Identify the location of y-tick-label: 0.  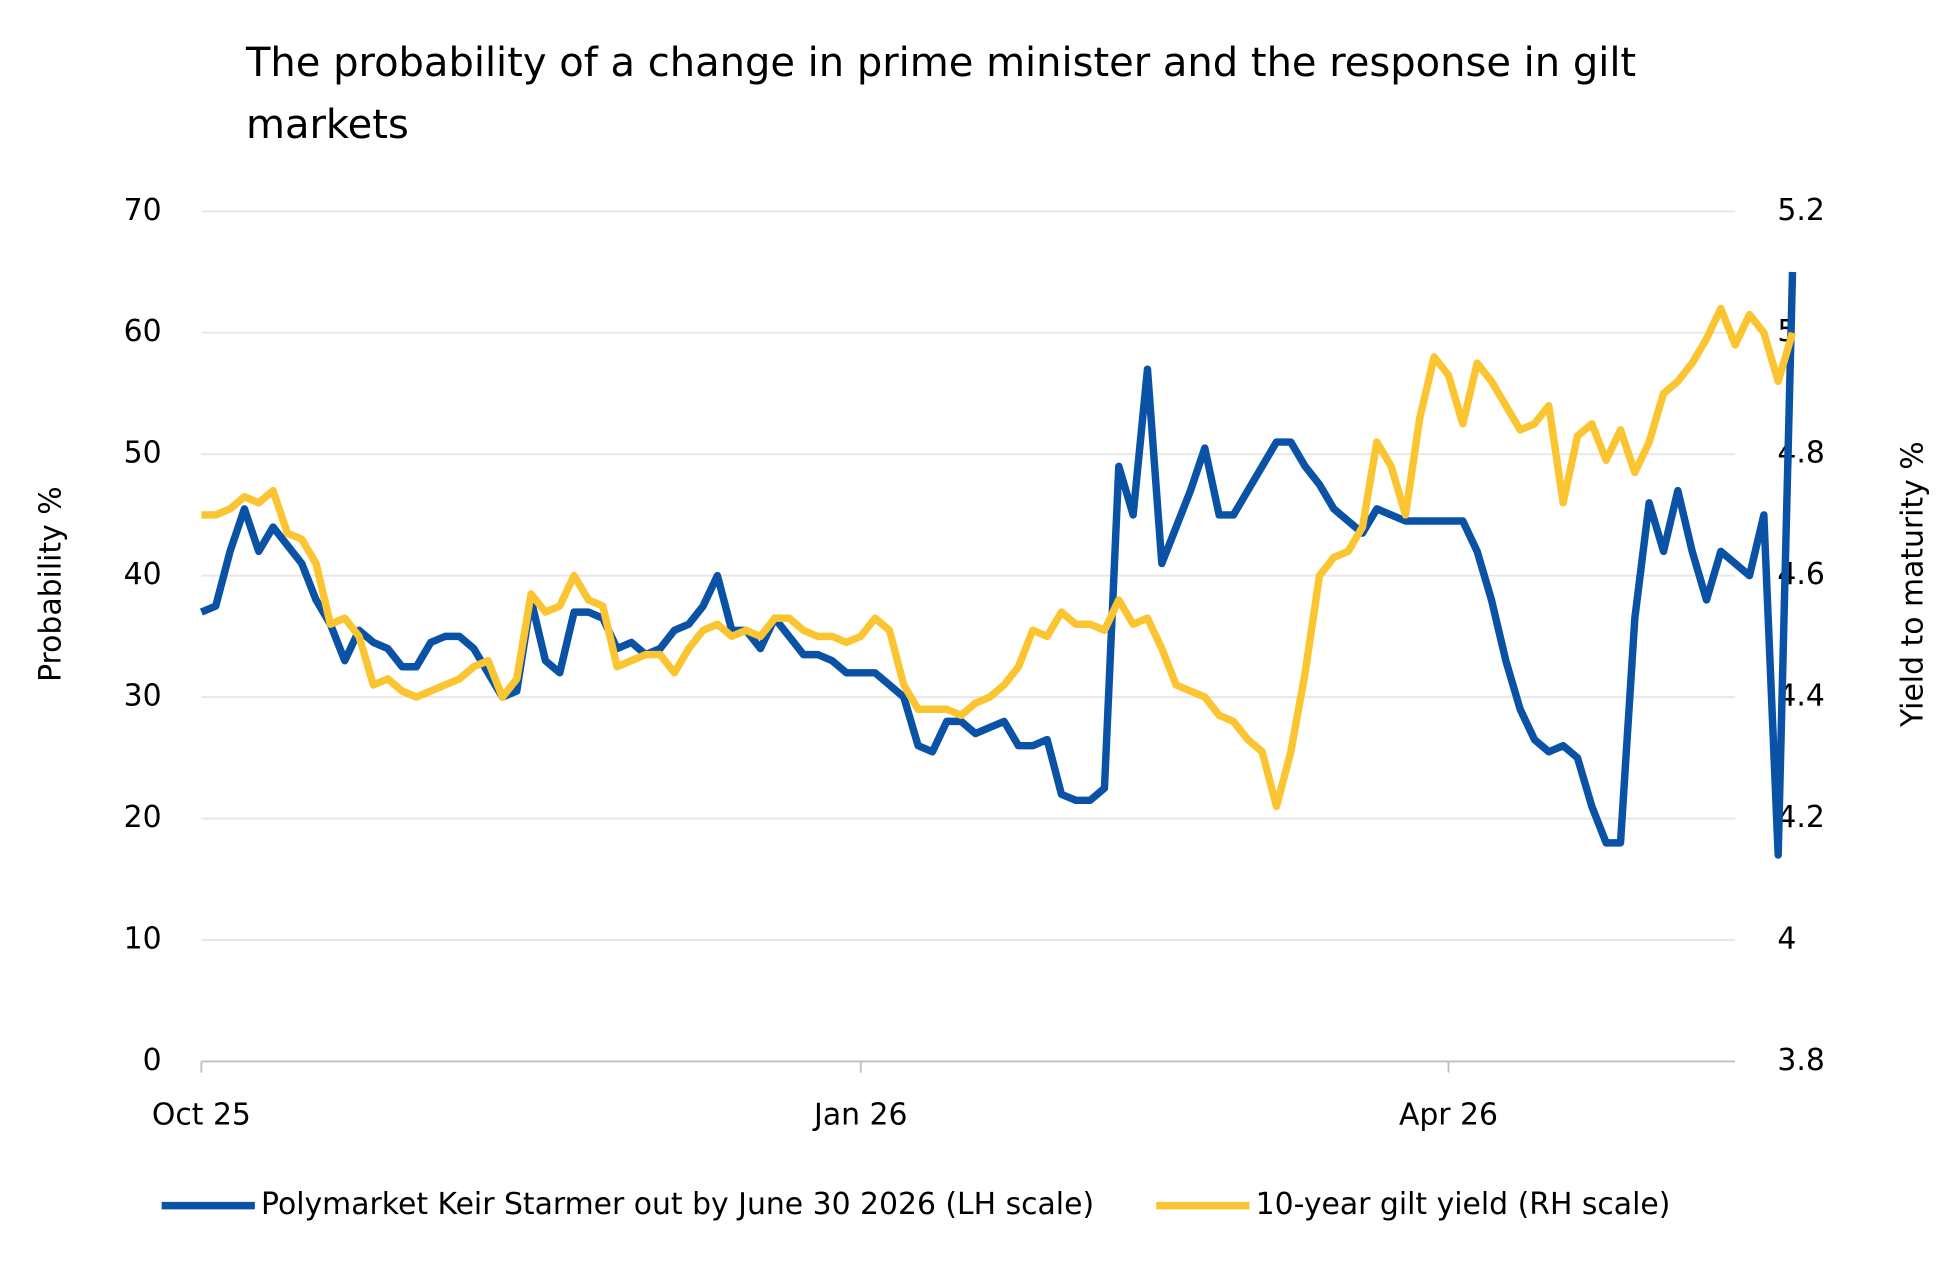
(152, 1060).